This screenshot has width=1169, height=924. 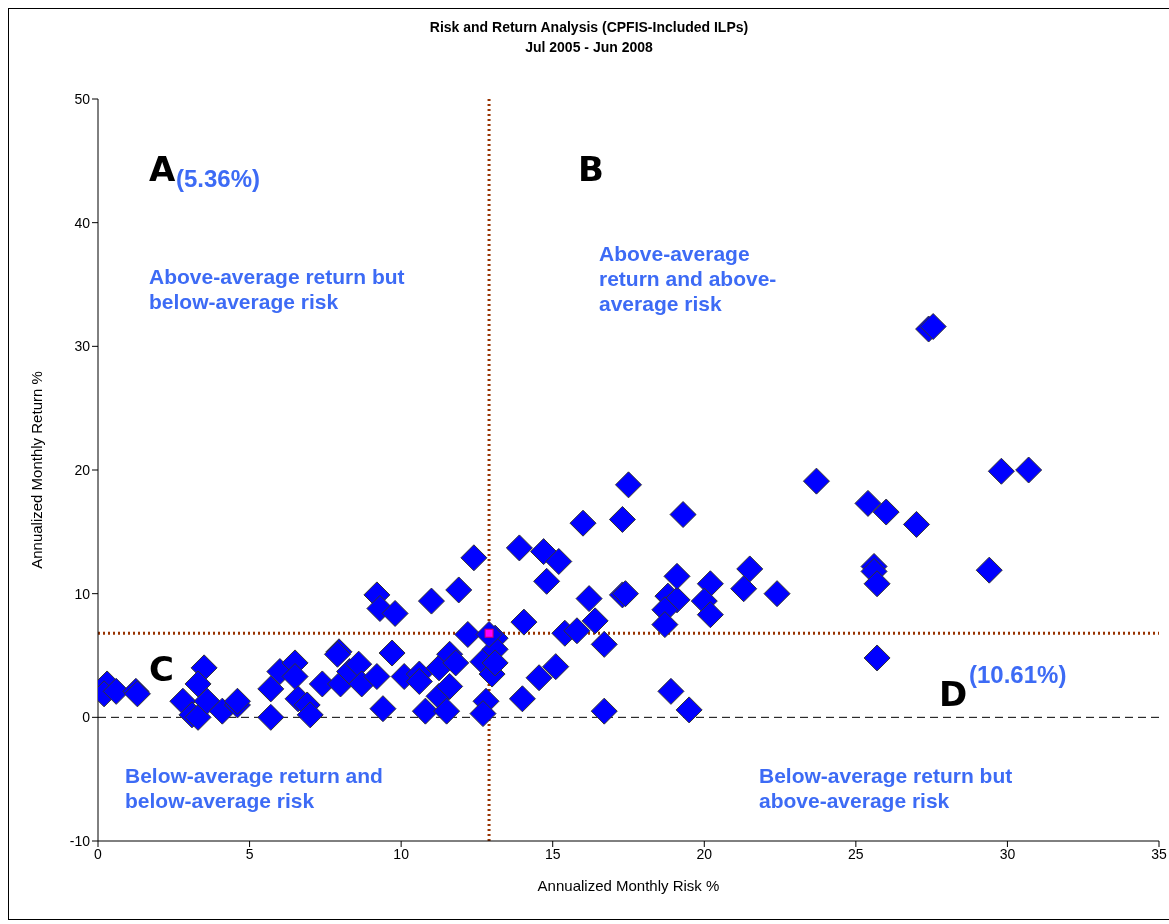 What do you see at coordinates (86, 717) in the screenshot?
I see `y-tick-label: 0` at bounding box center [86, 717].